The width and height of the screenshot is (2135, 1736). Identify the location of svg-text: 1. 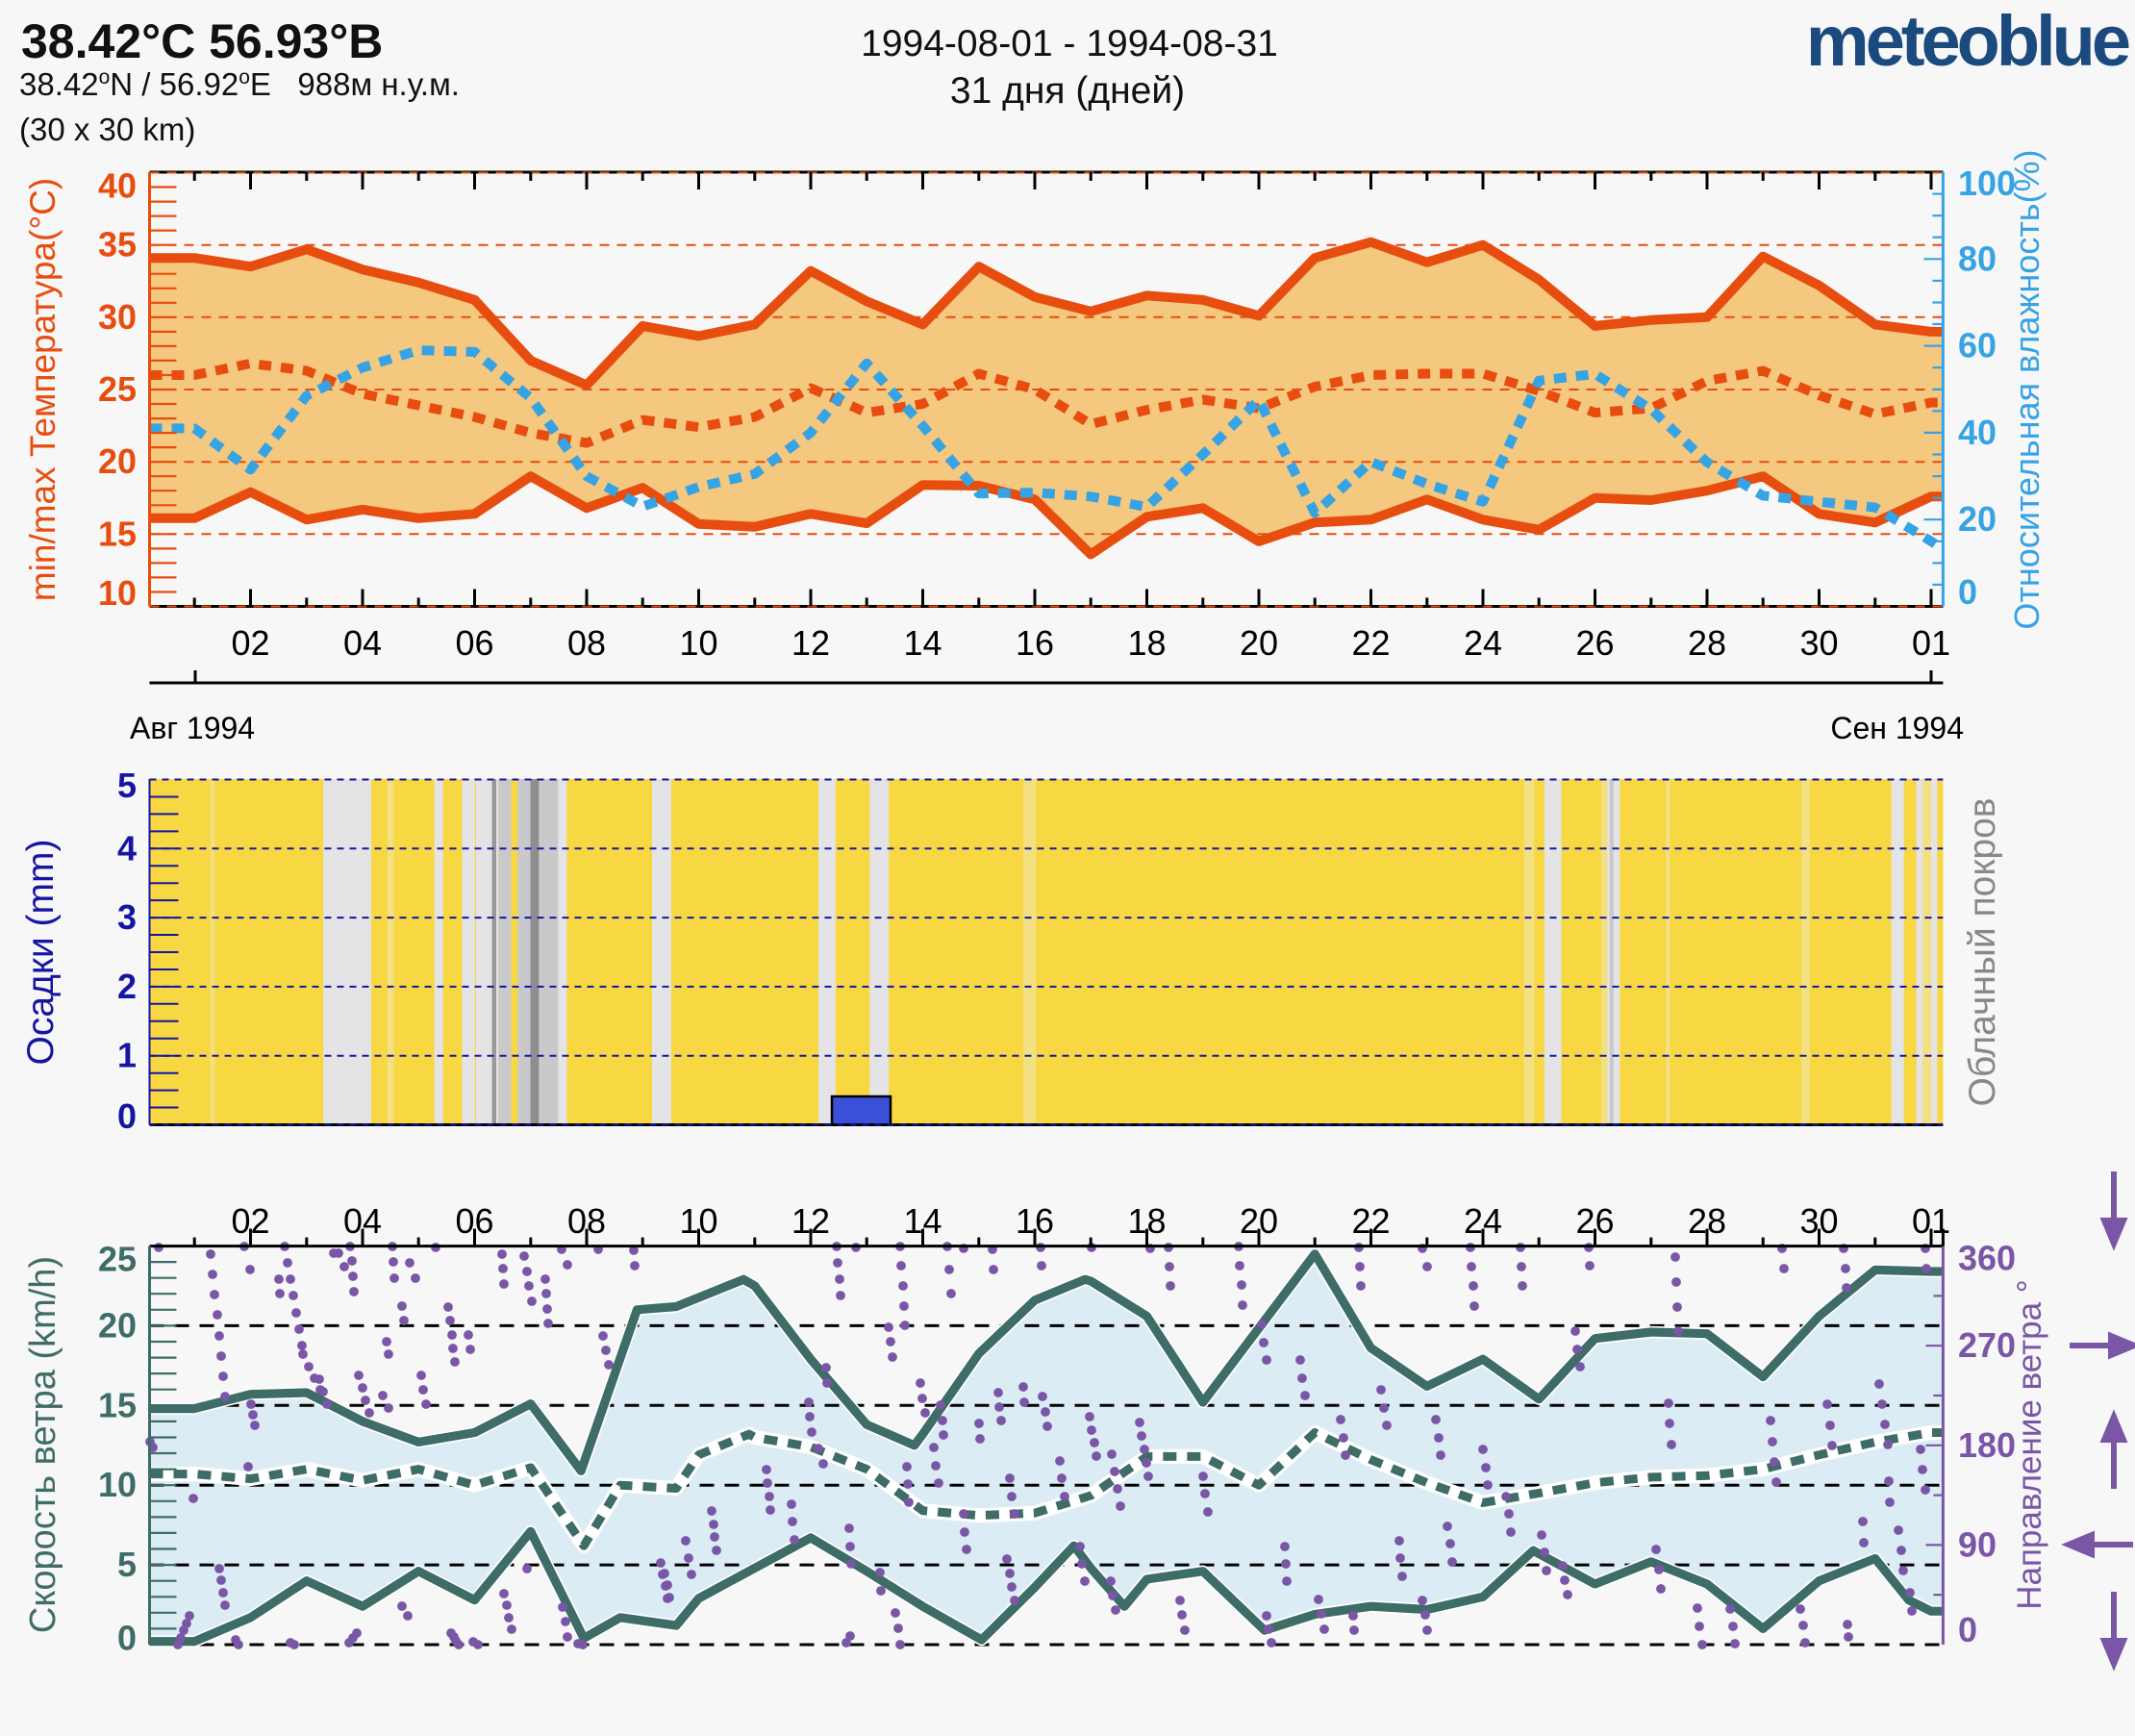
(127, 1055).